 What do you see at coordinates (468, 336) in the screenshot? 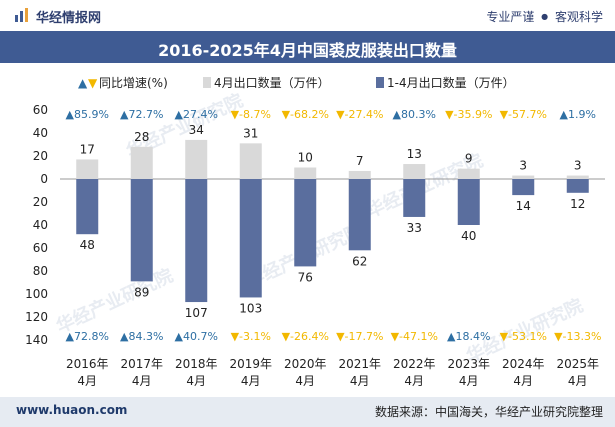
I see `yoy-janapr-label: ▲18.4%` at bounding box center [468, 336].